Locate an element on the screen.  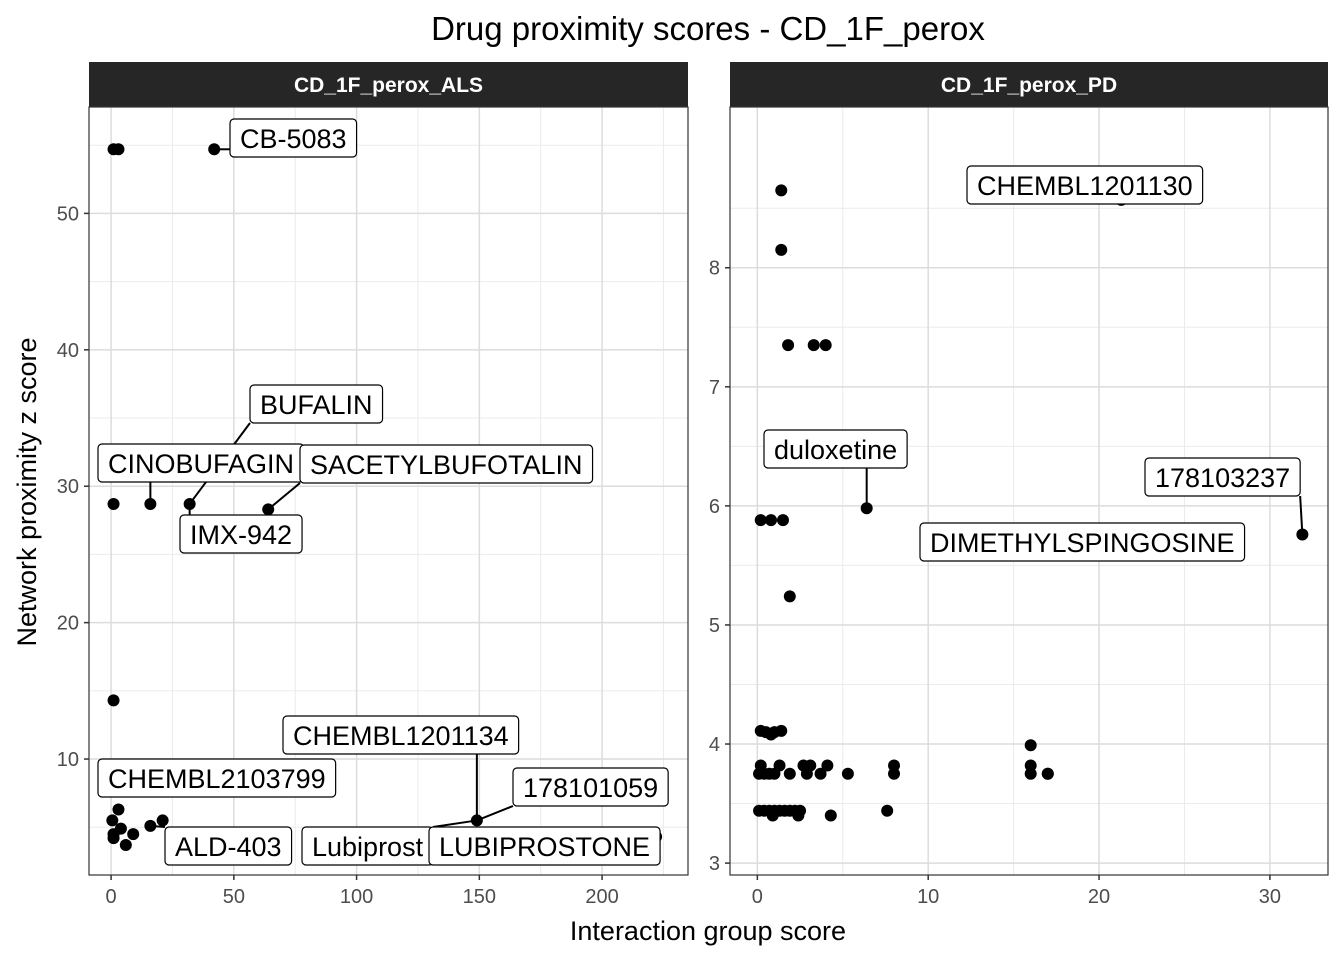
point-label: BUFALIN is located at coordinates (286, 444).